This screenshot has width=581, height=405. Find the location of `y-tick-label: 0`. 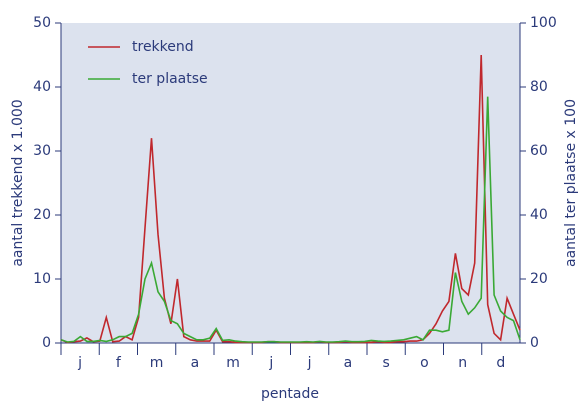

y-tick-label: 0 is located at coordinates (46, 343).